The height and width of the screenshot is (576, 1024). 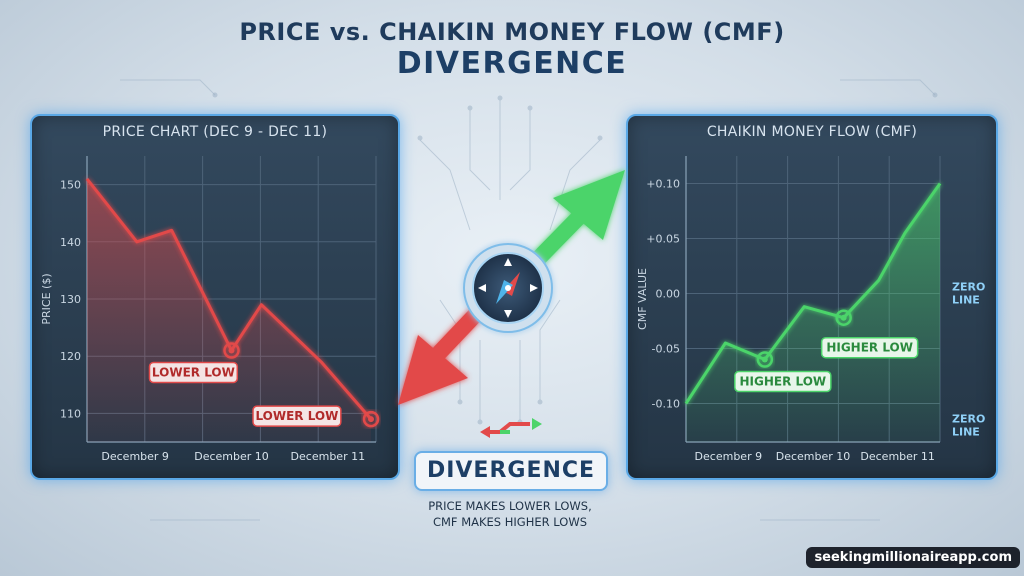 I want to click on green-up-arrow, so click(x=576, y=220).